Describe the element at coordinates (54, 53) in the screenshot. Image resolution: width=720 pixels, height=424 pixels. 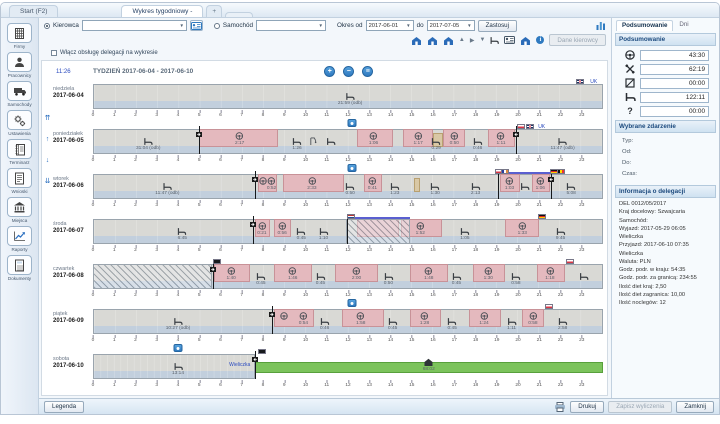
I see `delegation-checkbox` at that location.